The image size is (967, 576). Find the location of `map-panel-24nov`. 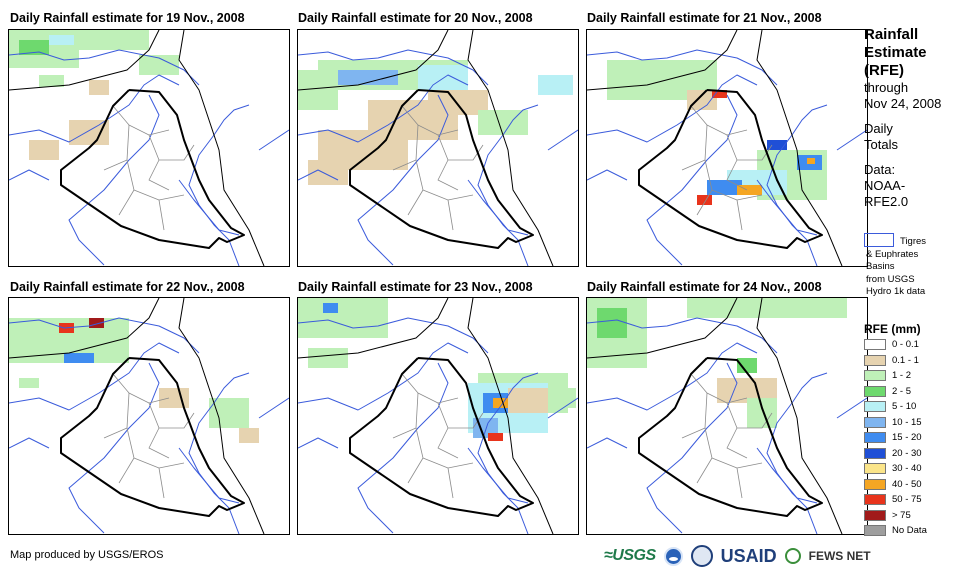

map-panel-24nov is located at coordinates (727, 416).